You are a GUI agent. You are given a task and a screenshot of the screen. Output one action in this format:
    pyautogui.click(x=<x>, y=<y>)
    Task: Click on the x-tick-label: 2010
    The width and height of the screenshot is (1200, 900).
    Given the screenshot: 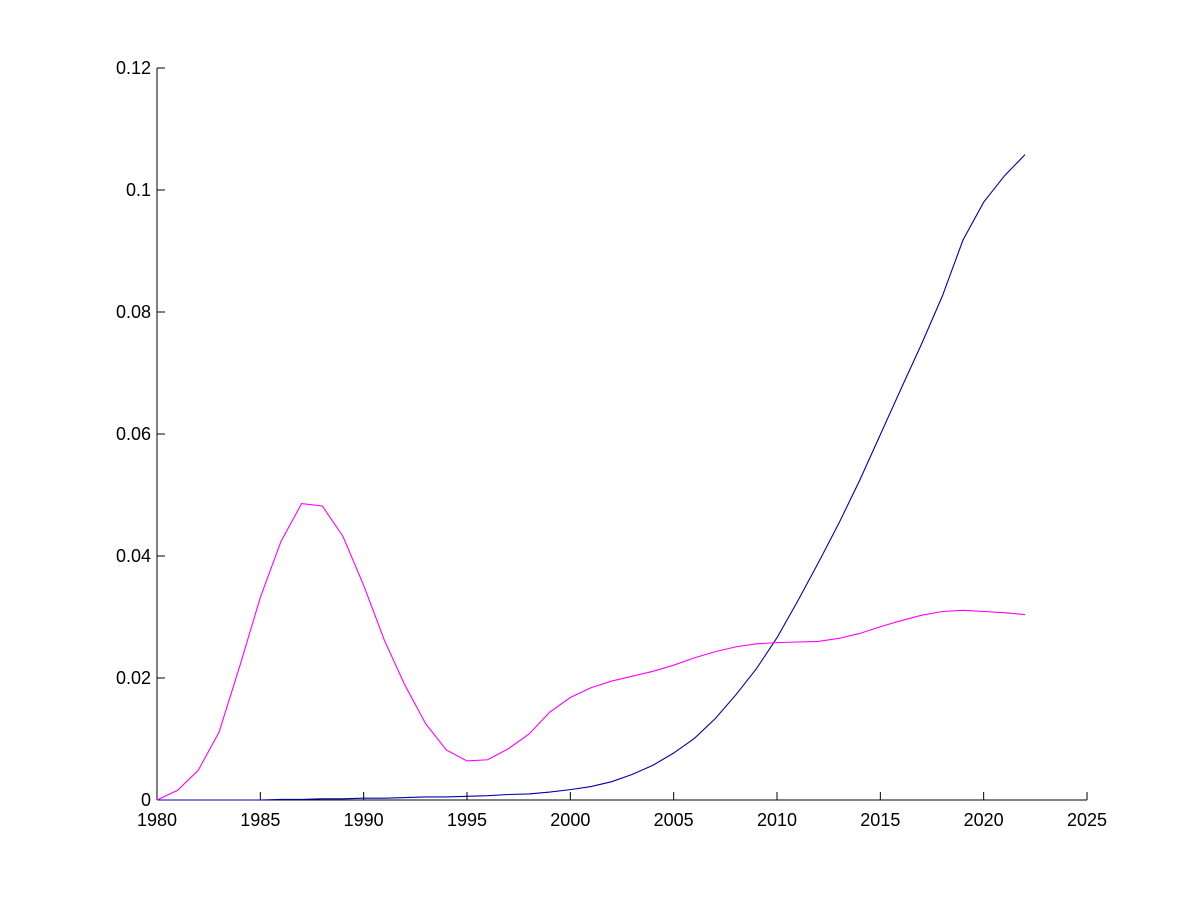 What is the action you would take?
    pyautogui.click(x=777, y=820)
    